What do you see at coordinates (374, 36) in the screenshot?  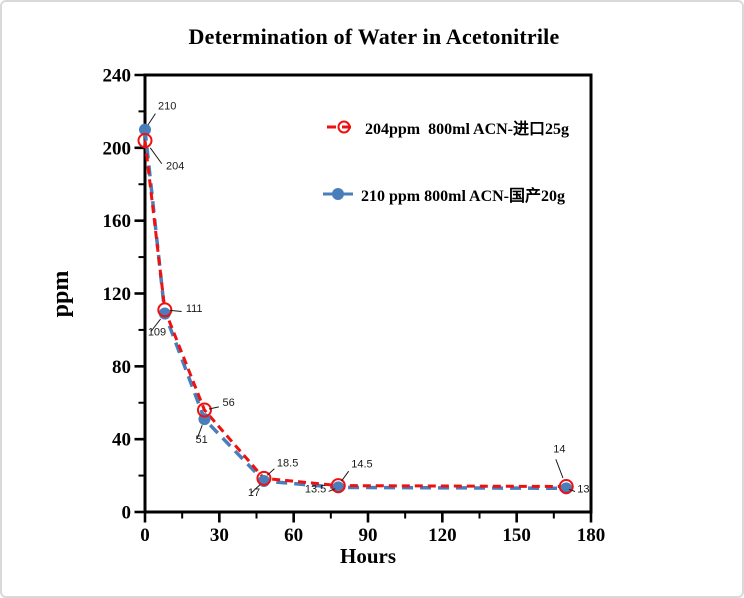 I see `chart-title: Determination of Water in Acetonitrile` at bounding box center [374, 36].